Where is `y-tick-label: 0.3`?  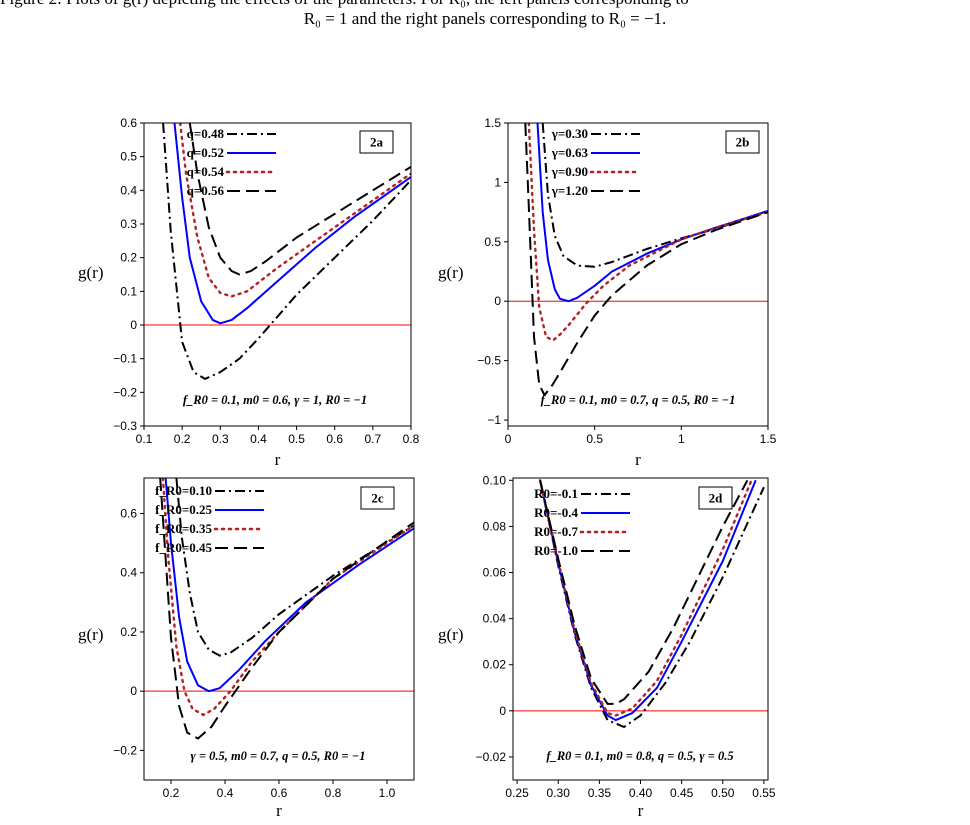 y-tick-label: 0.3 is located at coordinates (128, 224).